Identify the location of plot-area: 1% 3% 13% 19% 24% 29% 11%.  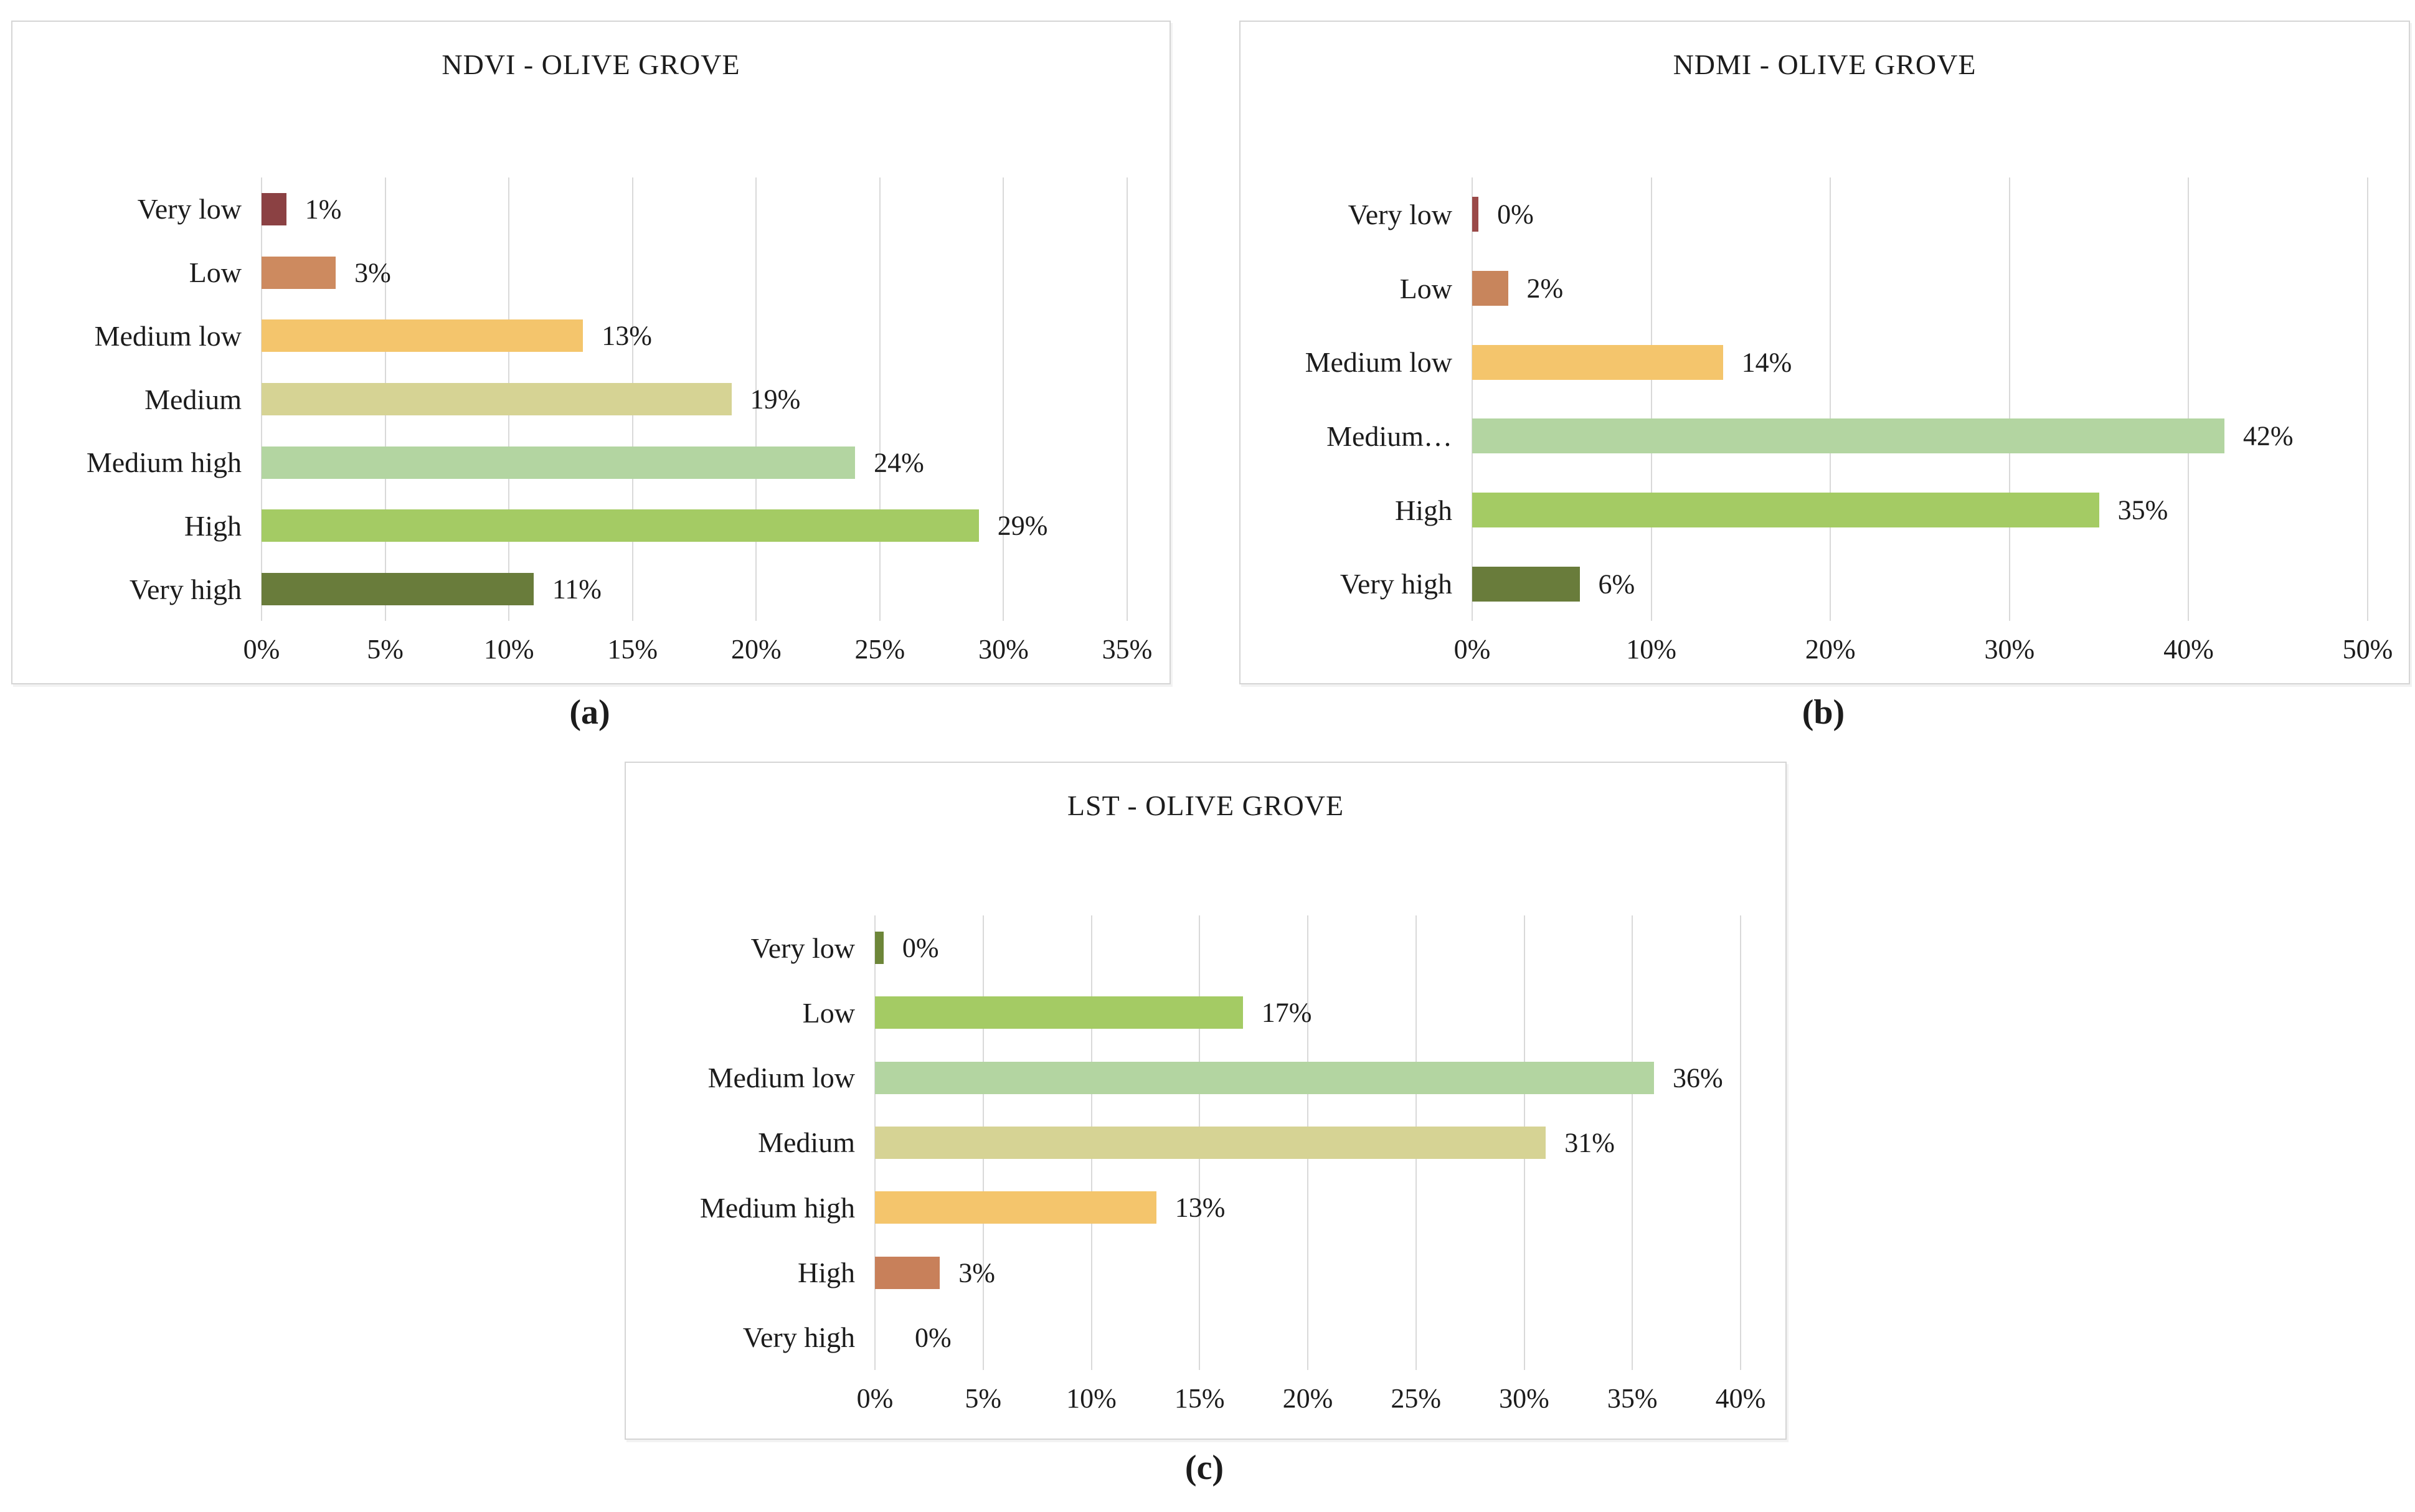
(694, 399).